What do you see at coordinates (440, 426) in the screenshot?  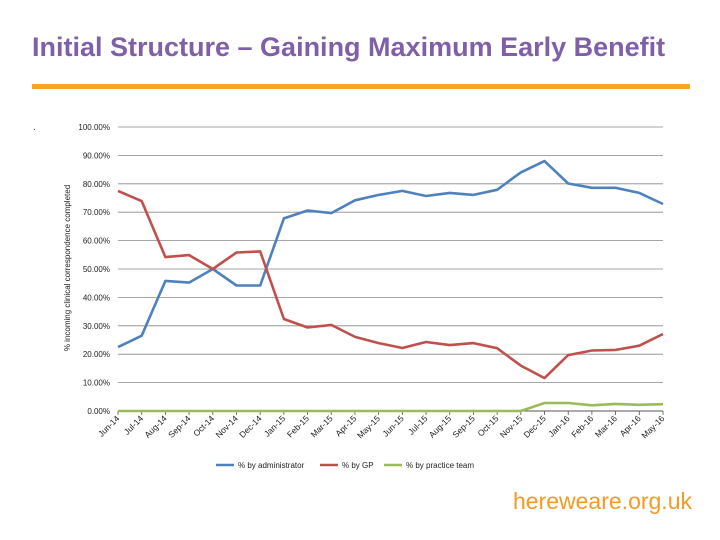 I see `x-tick-label: Aug-15` at bounding box center [440, 426].